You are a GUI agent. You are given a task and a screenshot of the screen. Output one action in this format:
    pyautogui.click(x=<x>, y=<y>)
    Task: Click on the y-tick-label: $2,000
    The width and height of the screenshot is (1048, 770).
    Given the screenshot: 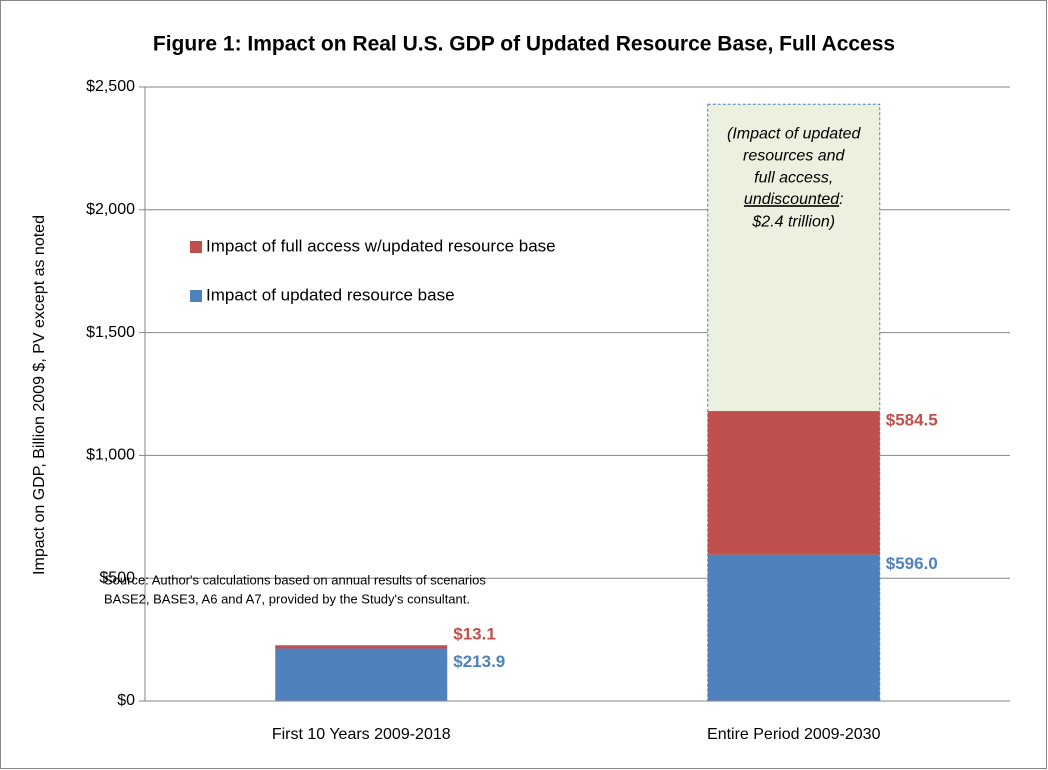 What is the action you would take?
    pyautogui.click(x=110, y=209)
    